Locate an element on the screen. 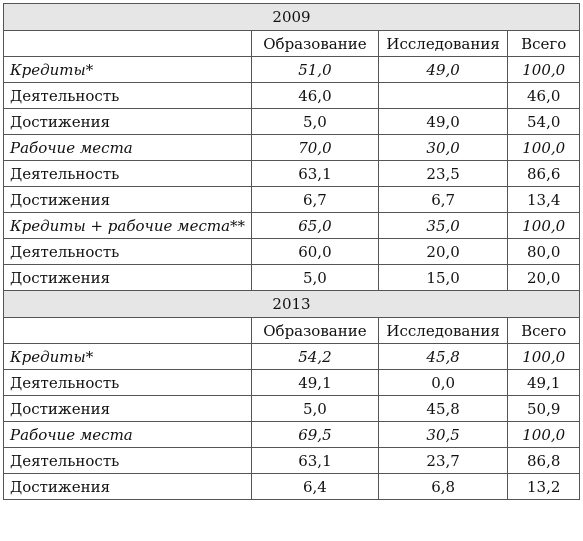 The height and width of the screenshot is (541, 583). table-row: Рабочие места 69,5 30,5 100,0 is located at coordinates (291, 434).